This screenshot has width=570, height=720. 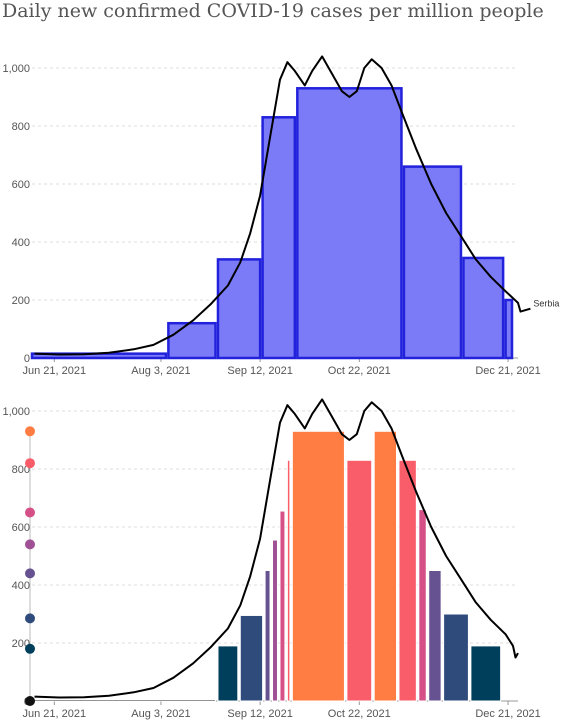 What do you see at coordinates (21, 301) in the screenshot?
I see `y-tick-label: 200` at bounding box center [21, 301].